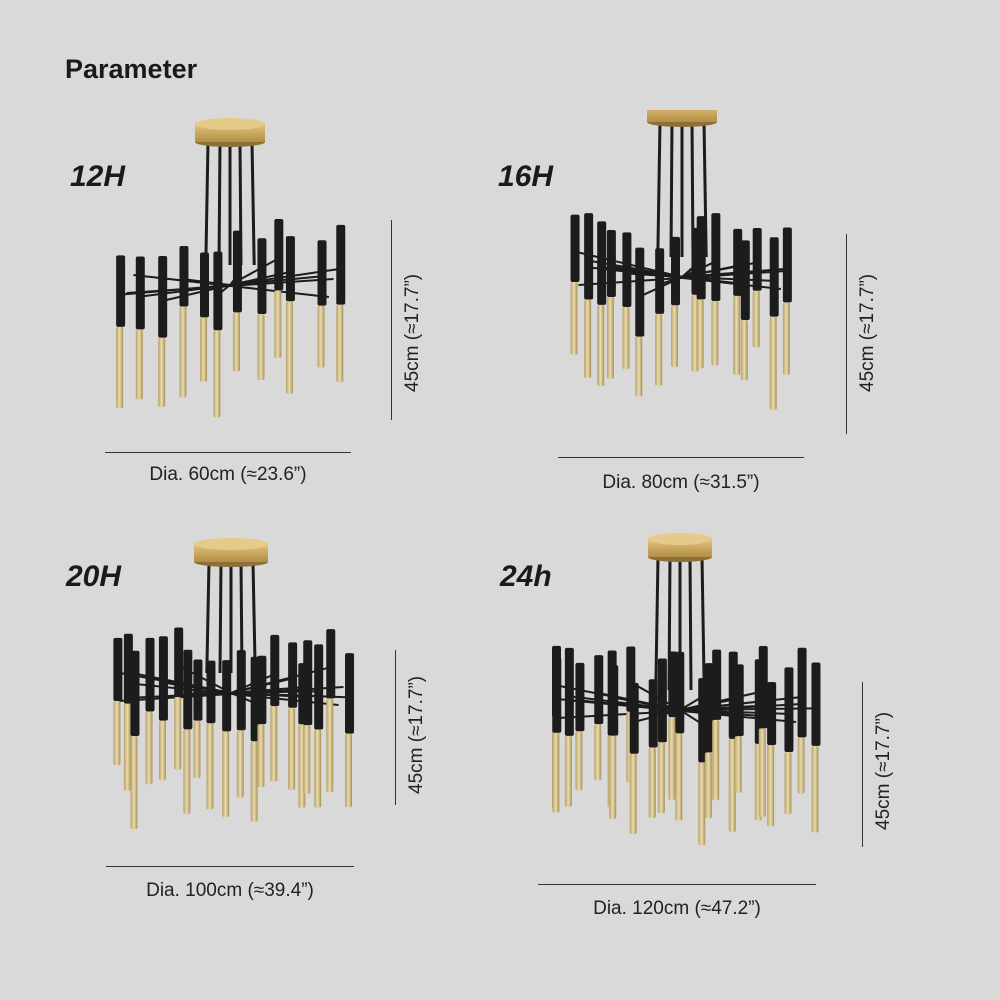 Image resolution: width=1000 pixels, height=1000 pixels. I want to click on variant-label: 20H, so click(94, 576).